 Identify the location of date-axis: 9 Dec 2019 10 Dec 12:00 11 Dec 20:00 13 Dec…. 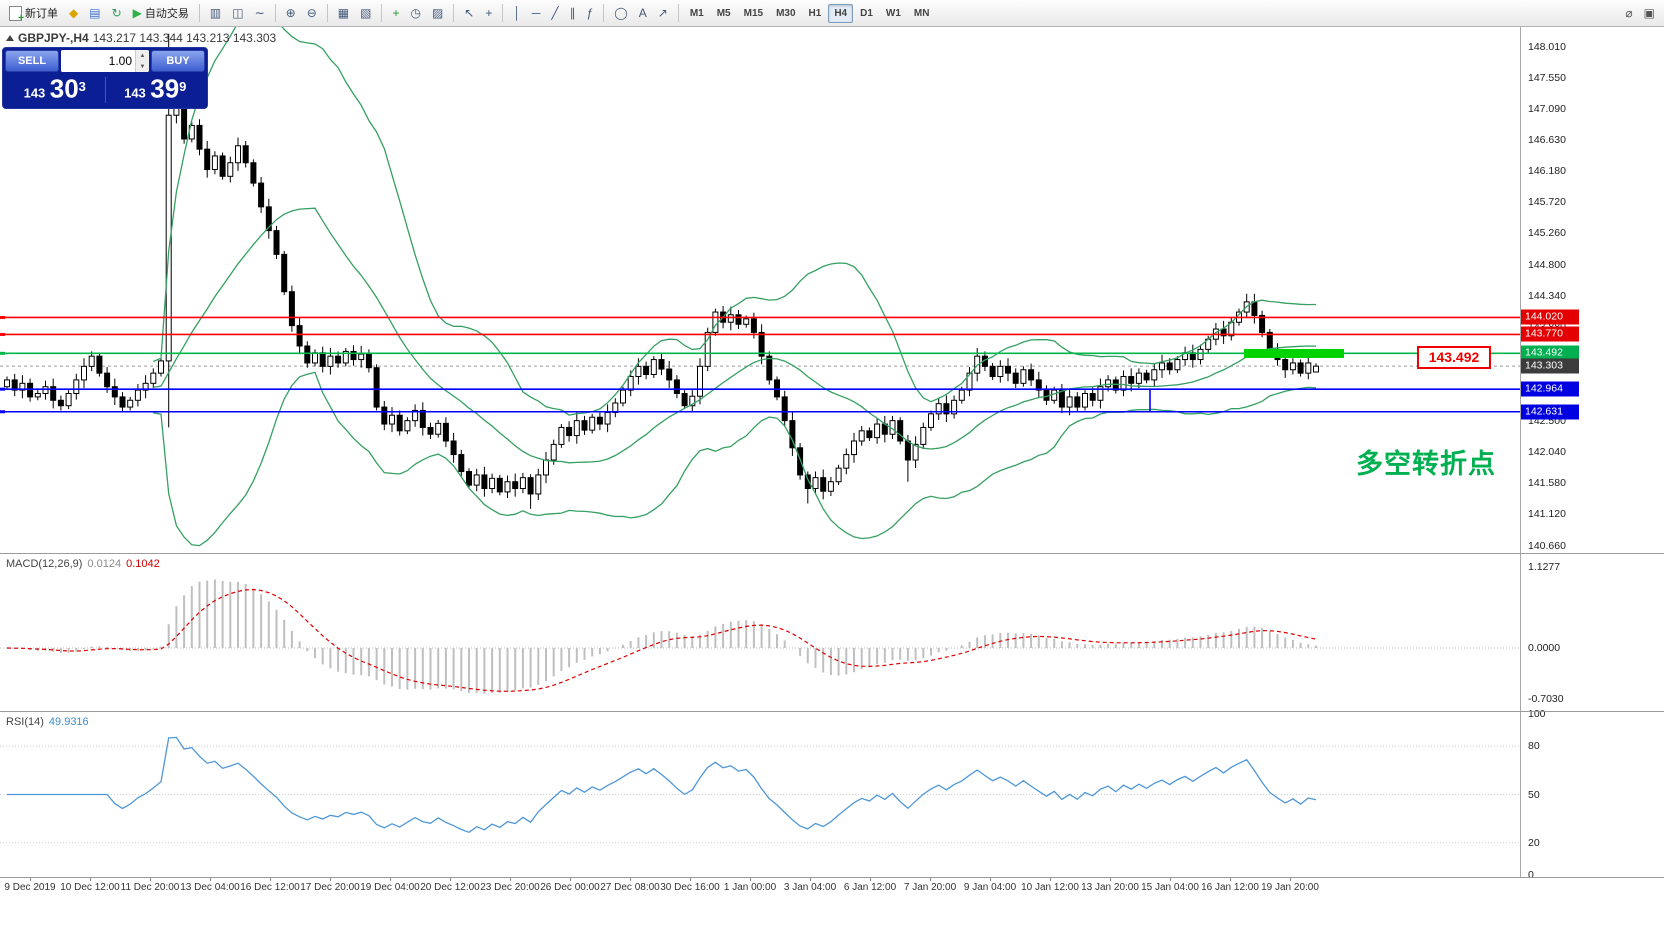
(832, 888).